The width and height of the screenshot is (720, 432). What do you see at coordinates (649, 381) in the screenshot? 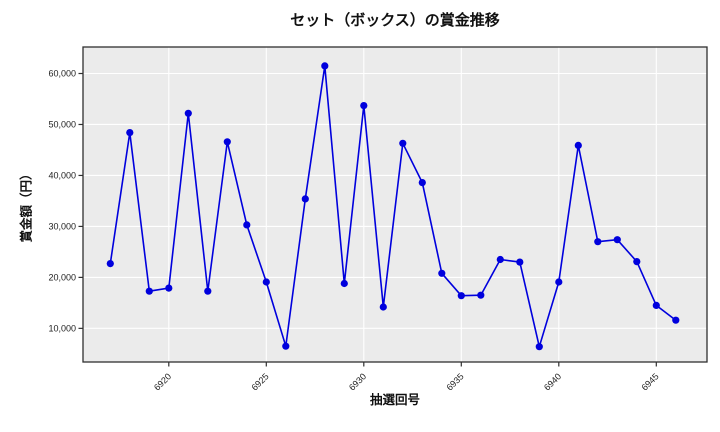
I see `x-tick-label: 6945` at bounding box center [649, 381].